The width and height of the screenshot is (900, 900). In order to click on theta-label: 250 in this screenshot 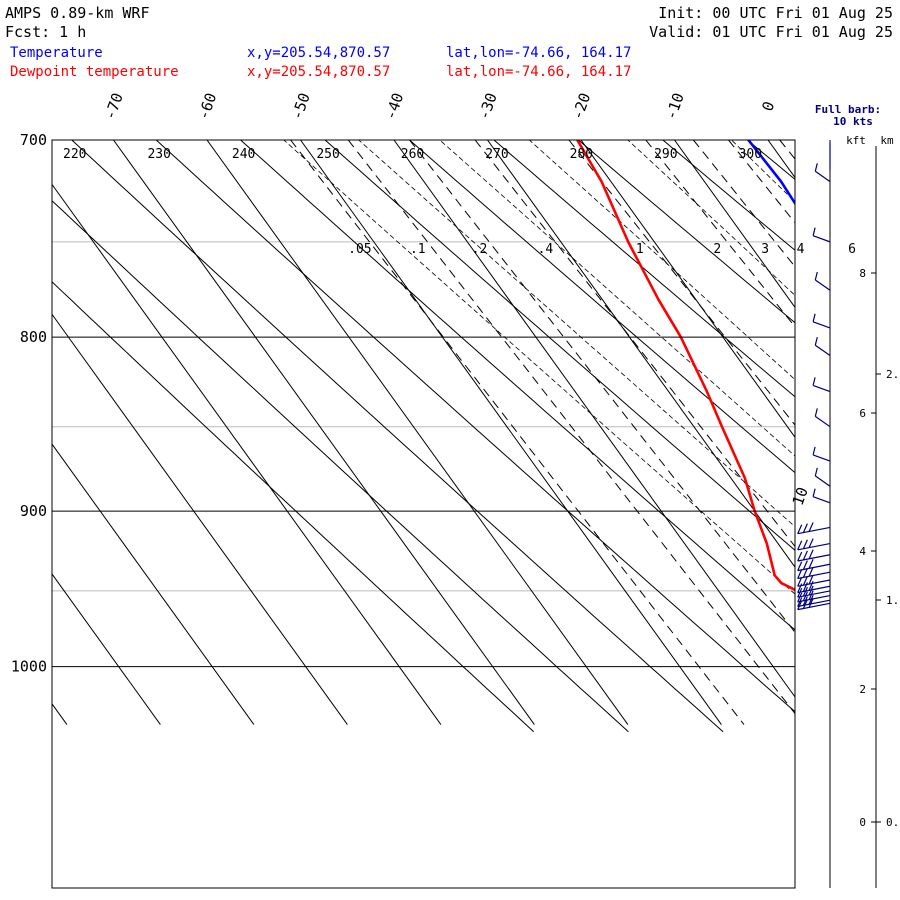, I will do `click(327, 154)`.